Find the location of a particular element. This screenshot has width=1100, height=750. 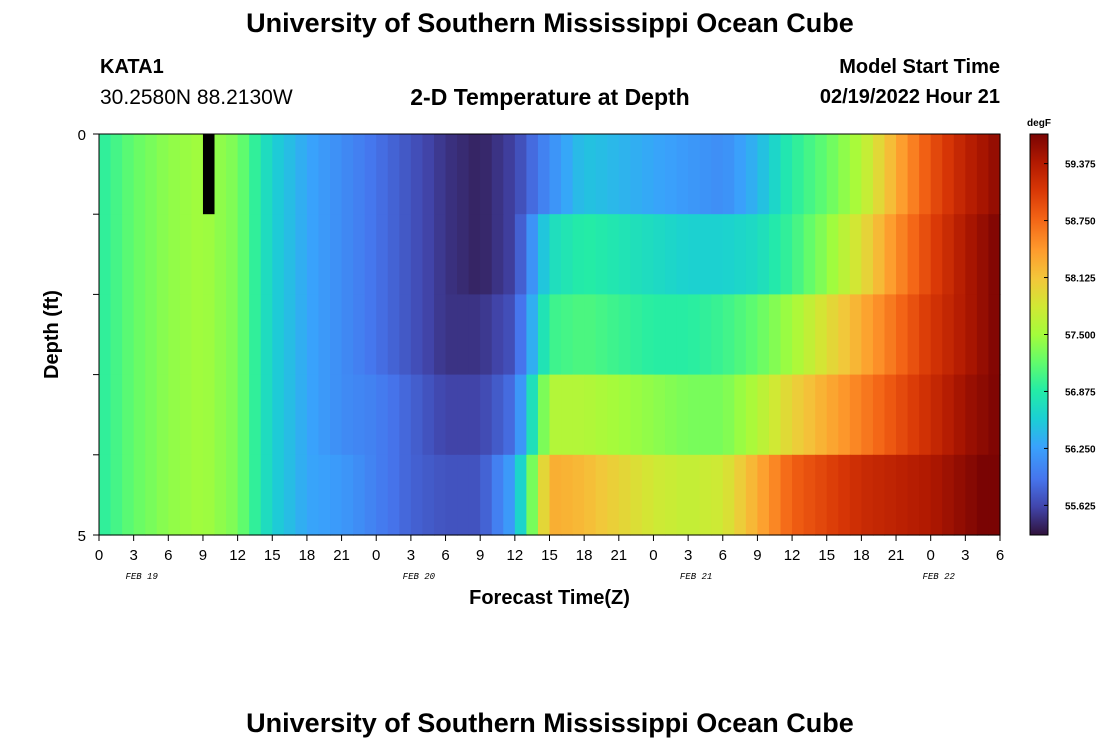

x-tick-label: 9 is located at coordinates (203, 555).